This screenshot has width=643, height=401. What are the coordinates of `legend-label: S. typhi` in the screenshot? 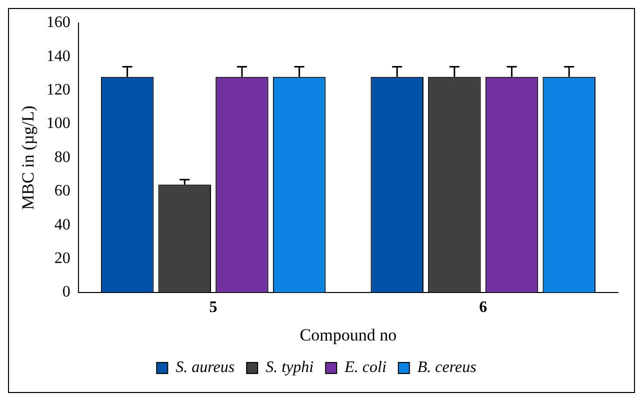 It's located at (290, 367).